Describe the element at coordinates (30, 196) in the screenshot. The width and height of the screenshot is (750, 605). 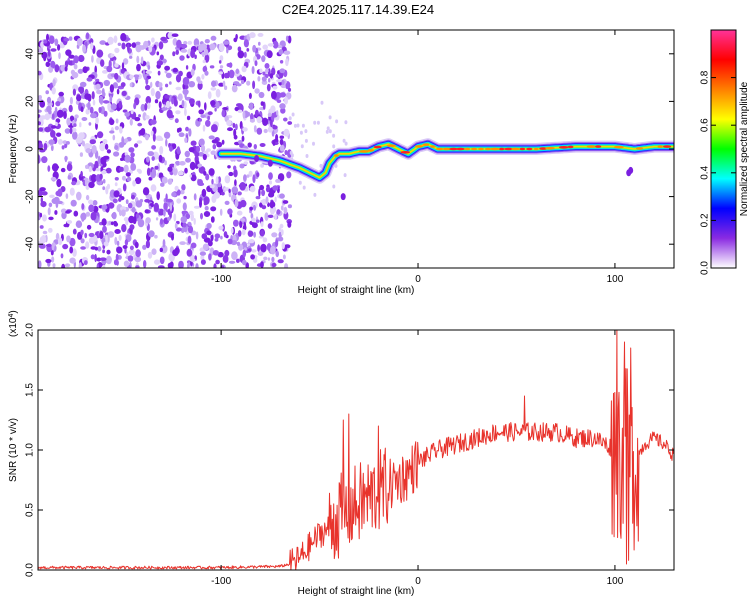
I see `spectrogram-ytick-label: -20` at that location.